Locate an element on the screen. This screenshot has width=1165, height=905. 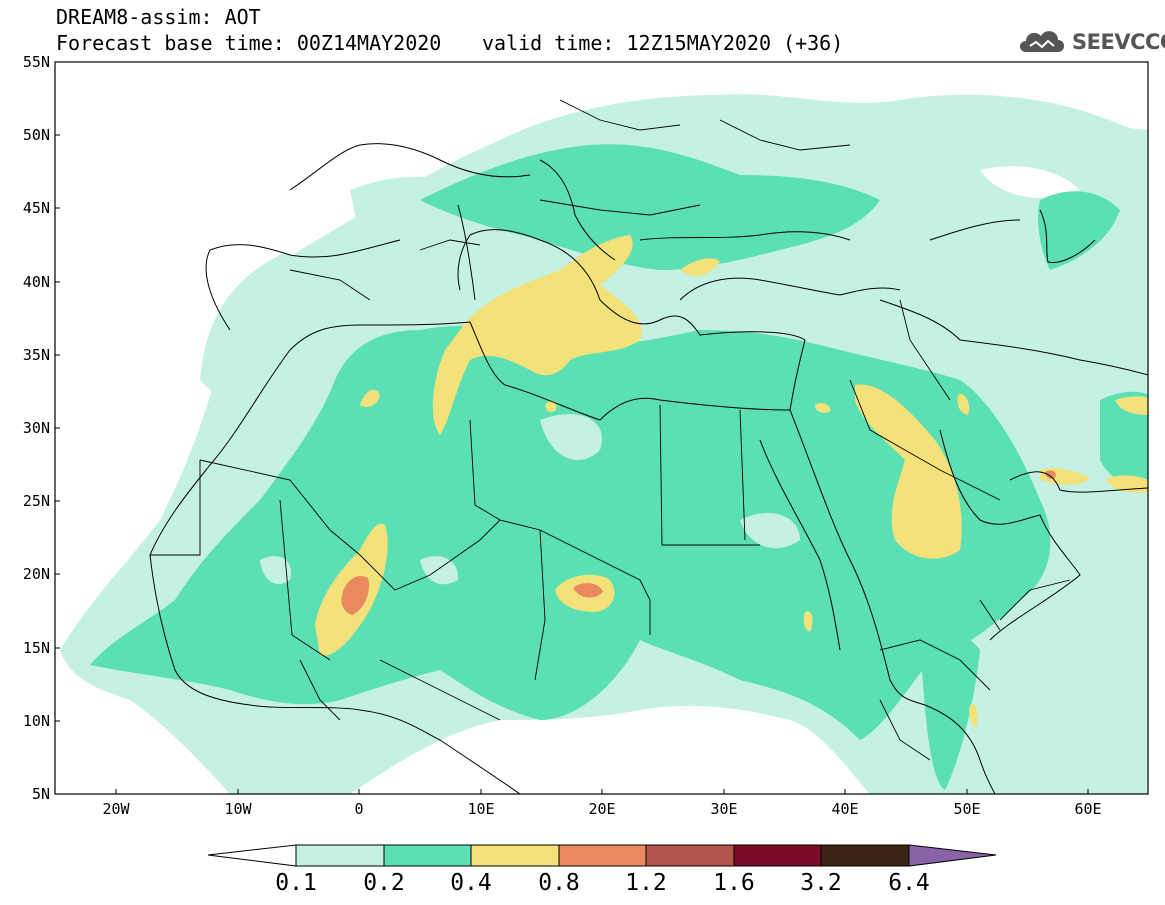
colorbar-label: 1.2 is located at coordinates (646, 883).